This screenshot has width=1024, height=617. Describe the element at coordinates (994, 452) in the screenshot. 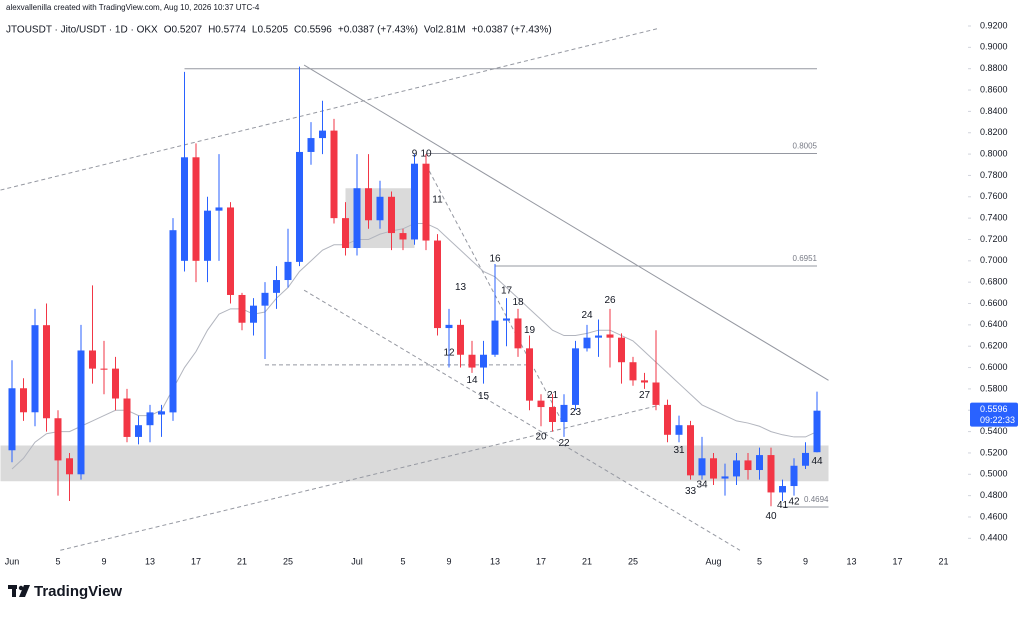

I see `y-tick-label: 0.5200` at that location.